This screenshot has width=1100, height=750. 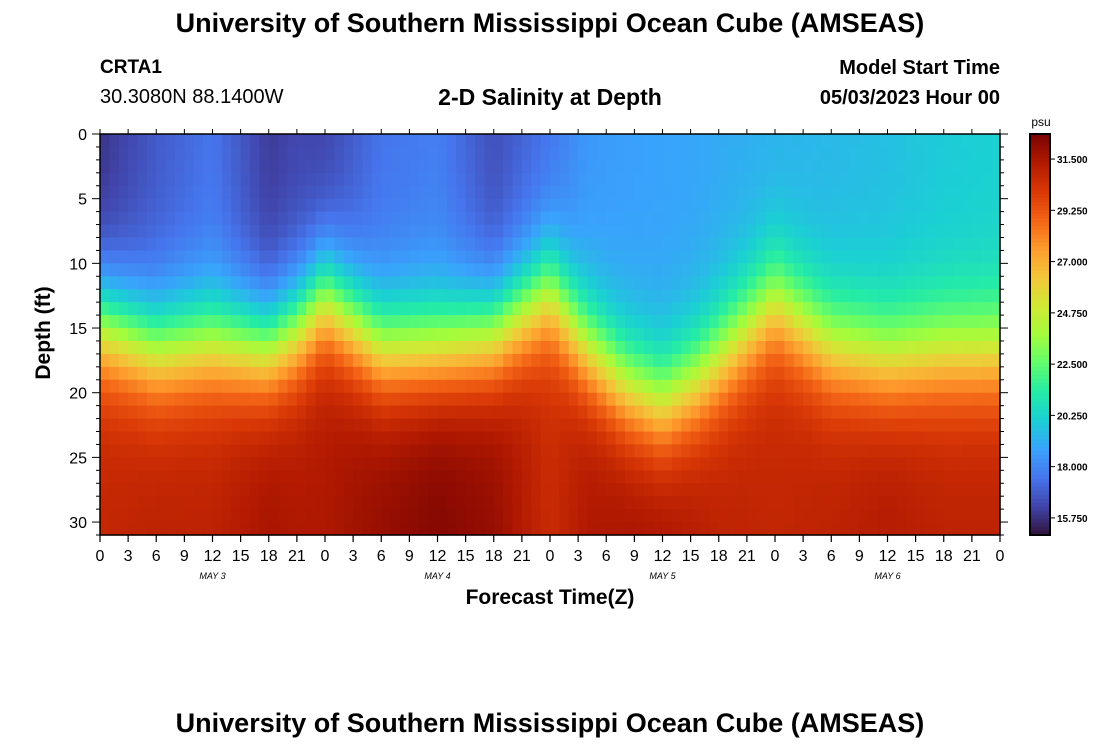 I want to click on x-tick-label: 15, so click(x=241, y=556).